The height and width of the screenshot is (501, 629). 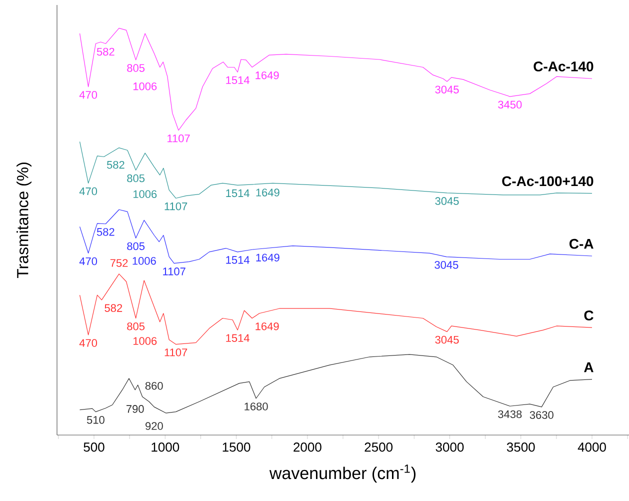 What do you see at coordinates (166, 447) in the screenshot?
I see `x-tick-label: 1000` at bounding box center [166, 447].